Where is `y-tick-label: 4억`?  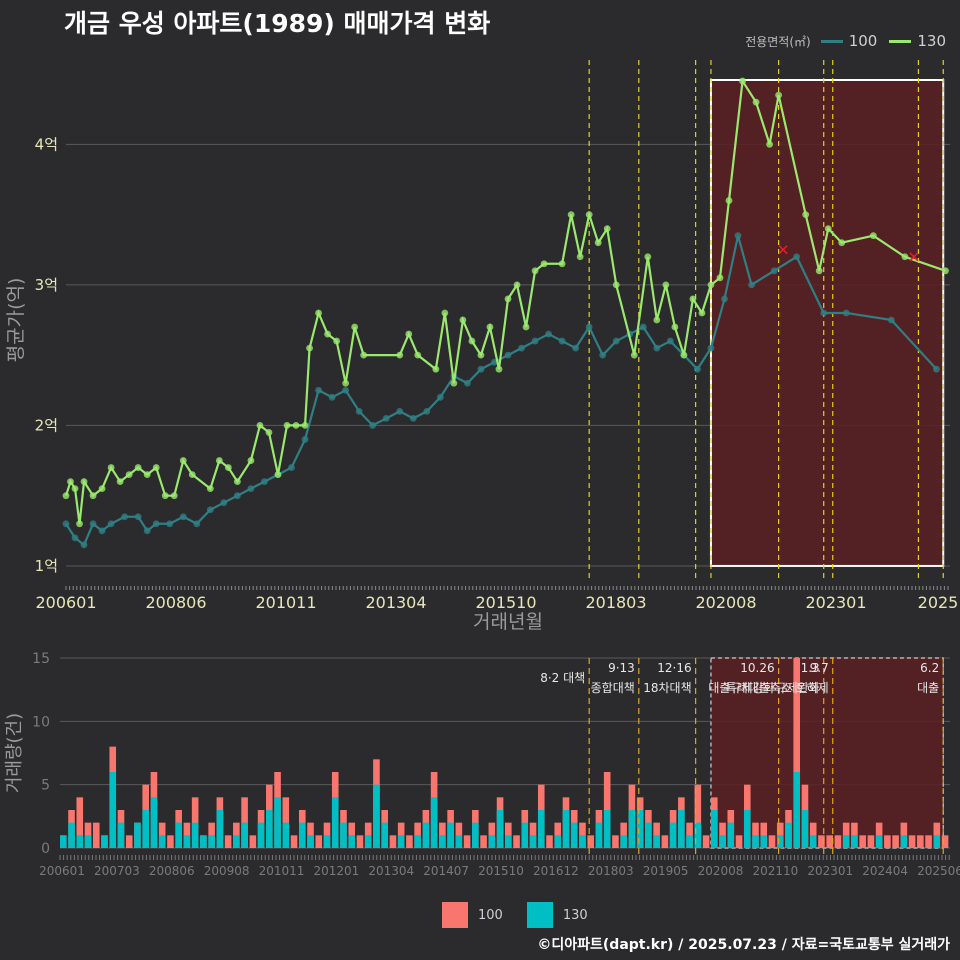
y-tick-label: 4억 is located at coordinates (46, 144).